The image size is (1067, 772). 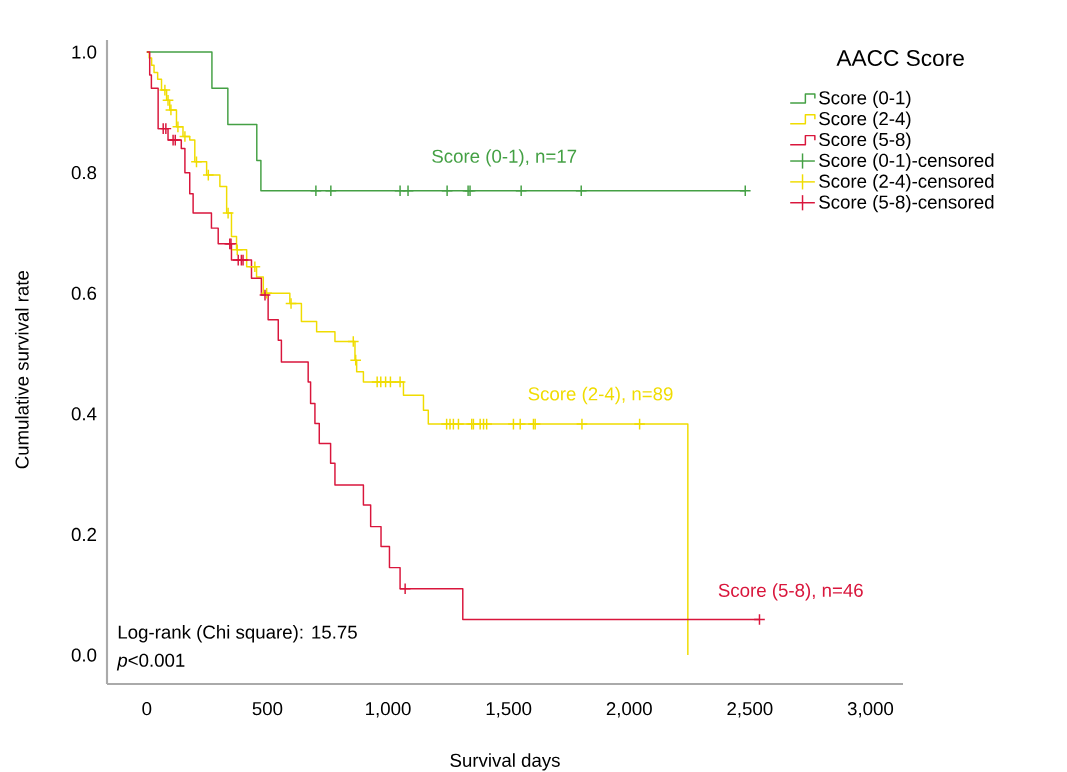 I want to click on y-tick-label: 0.6, so click(x=84, y=293).